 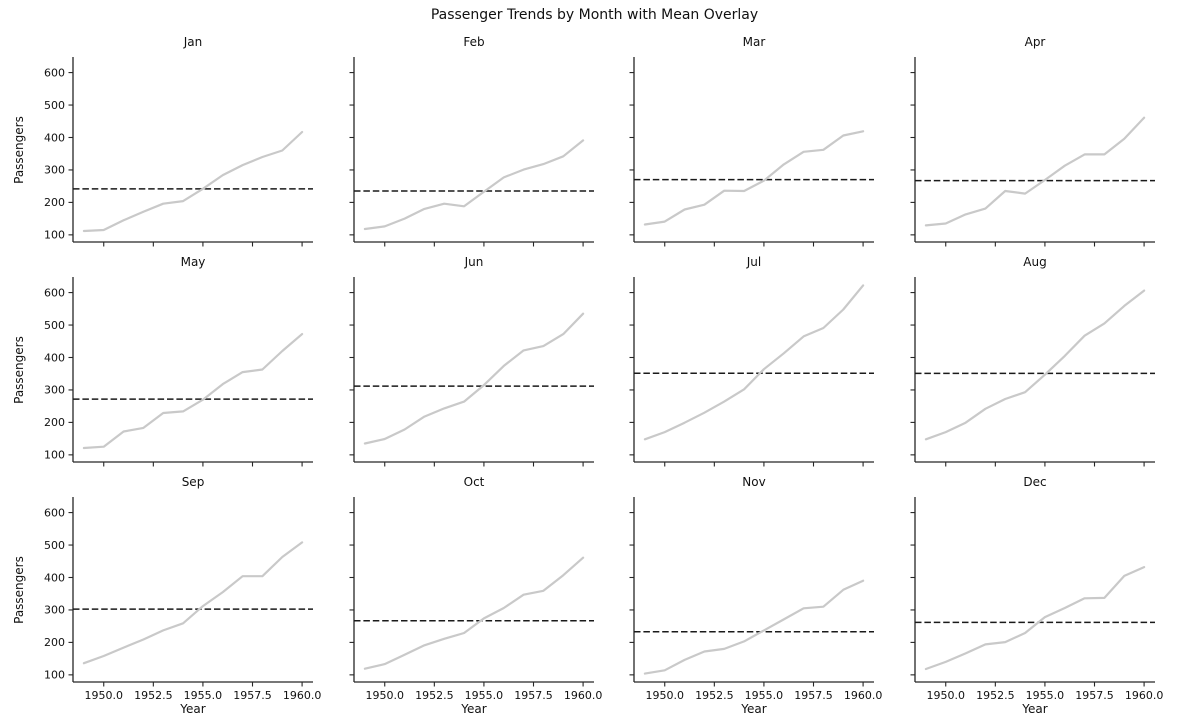 I want to click on subplot-title-mar: Mar, so click(x=754, y=42).